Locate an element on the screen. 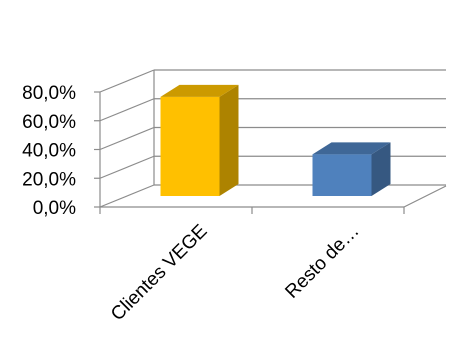 The image size is (452, 342). y-tick-label: 40,0% is located at coordinates (49, 151).